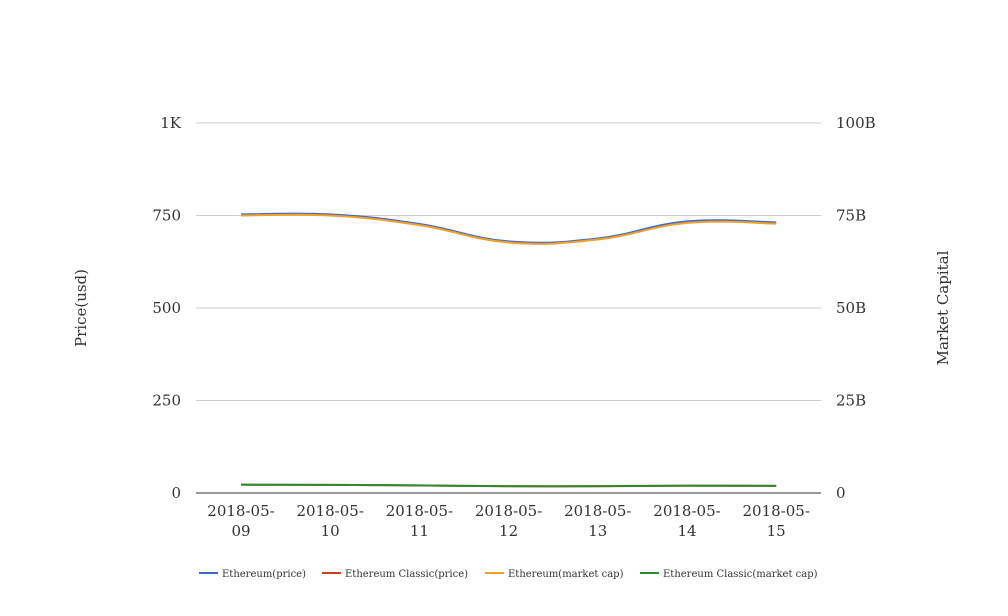 The height and width of the screenshot is (616, 1008). I want to click on x-tick-label: 2018-05- 14, so click(686, 521).